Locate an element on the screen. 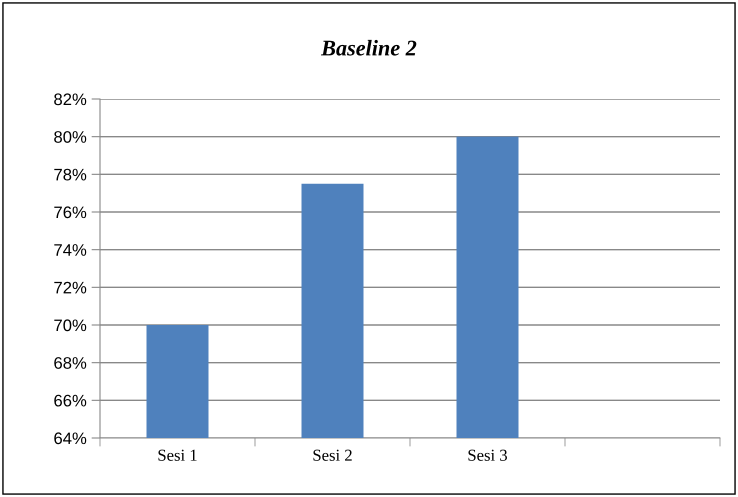 The image size is (738, 497). x-tick-label: Sesi 3 is located at coordinates (487, 455).